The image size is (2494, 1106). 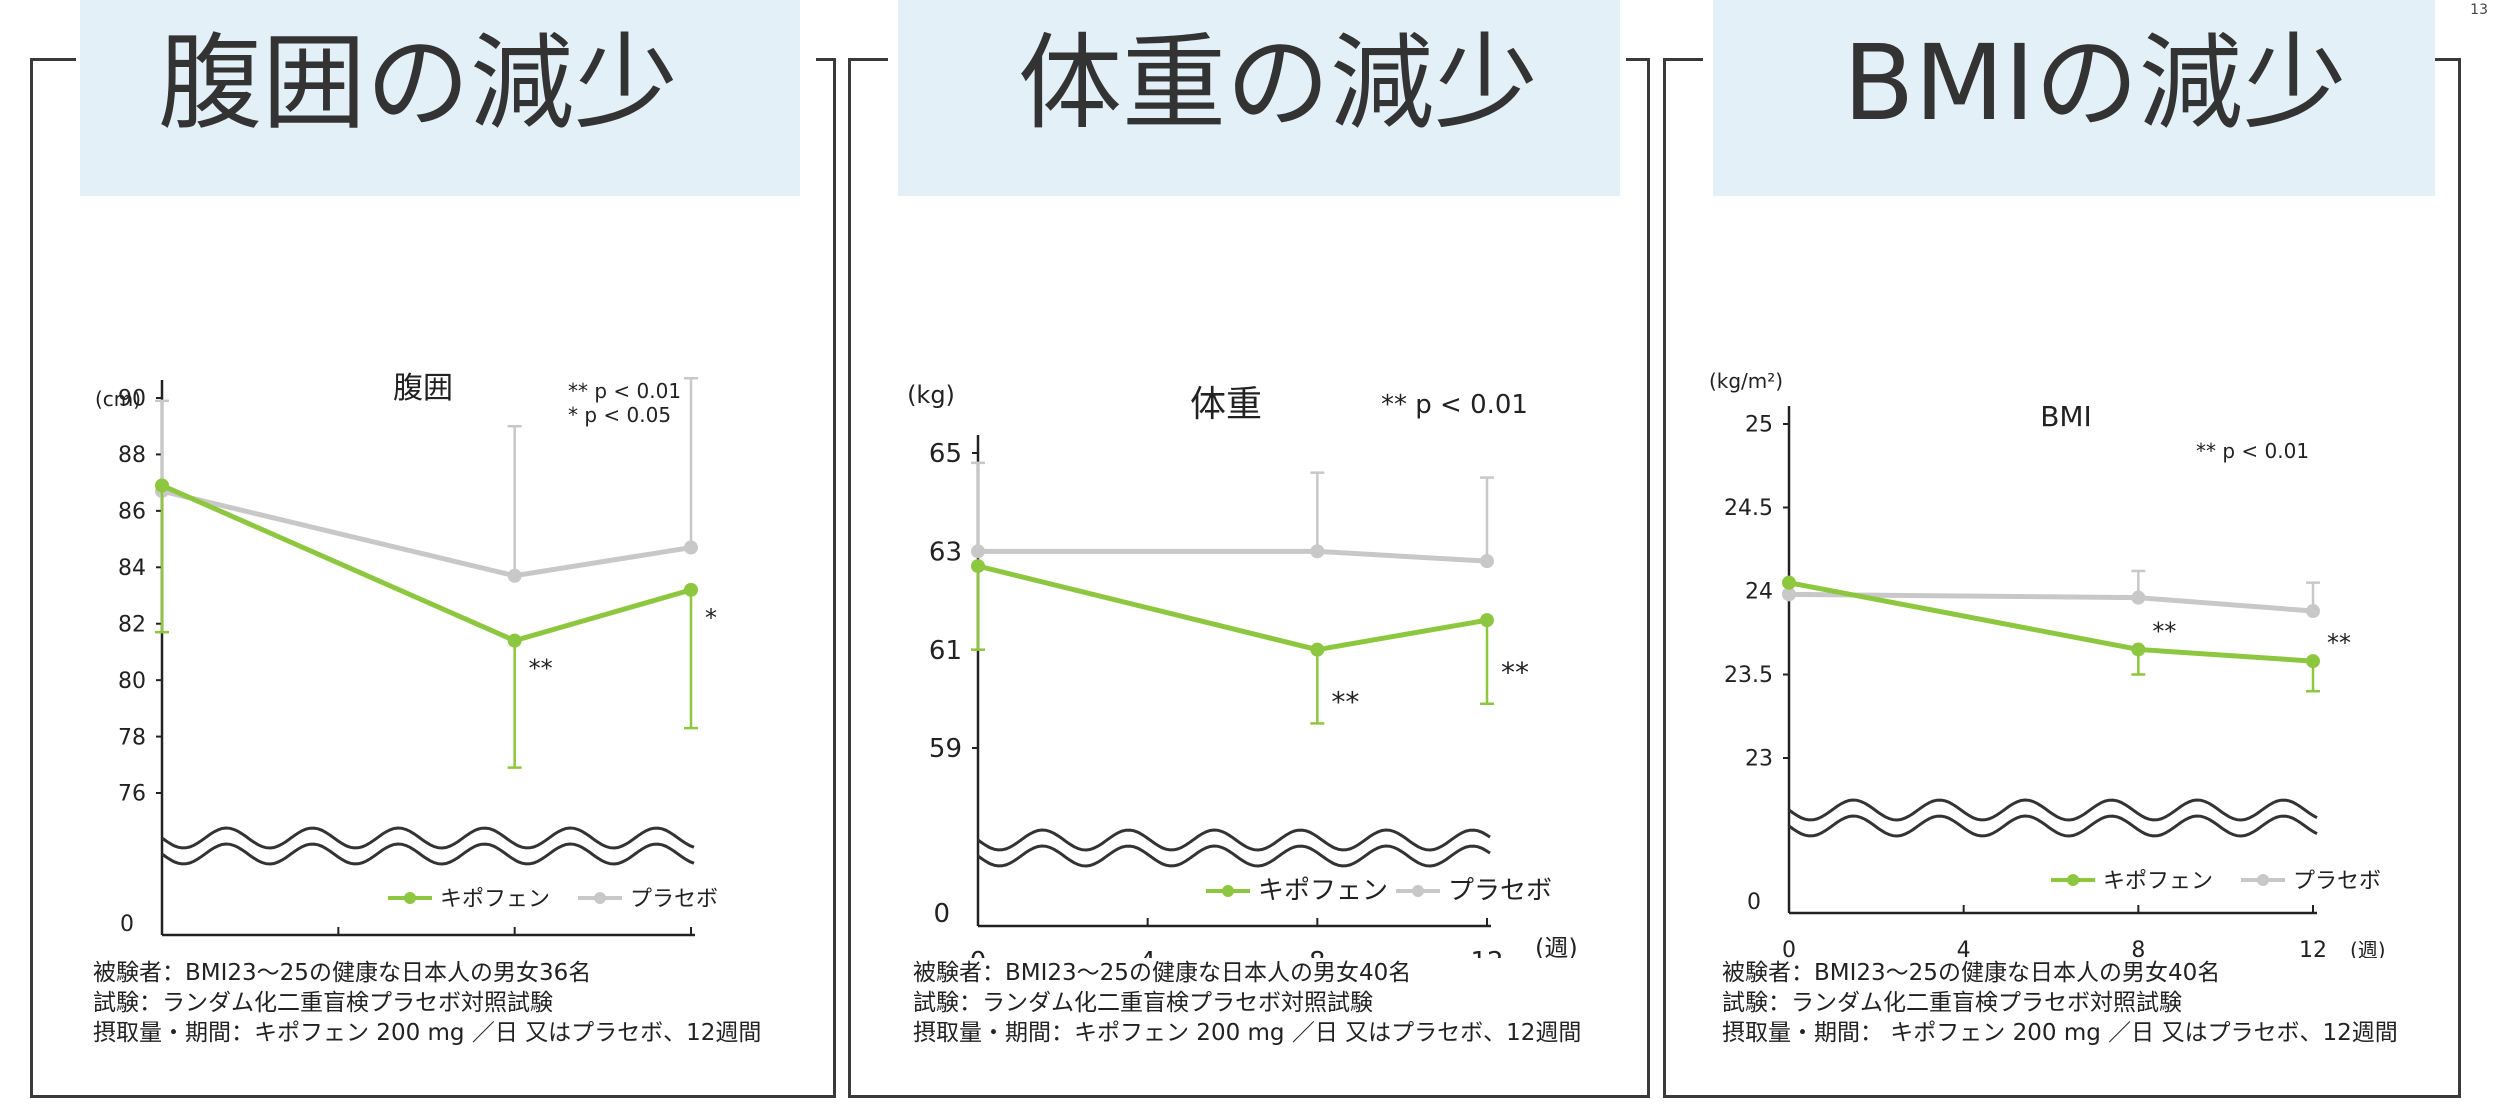 What do you see at coordinates (132, 794) in the screenshot?
I see `y-tick-label: 76` at bounding box center [132, 794].